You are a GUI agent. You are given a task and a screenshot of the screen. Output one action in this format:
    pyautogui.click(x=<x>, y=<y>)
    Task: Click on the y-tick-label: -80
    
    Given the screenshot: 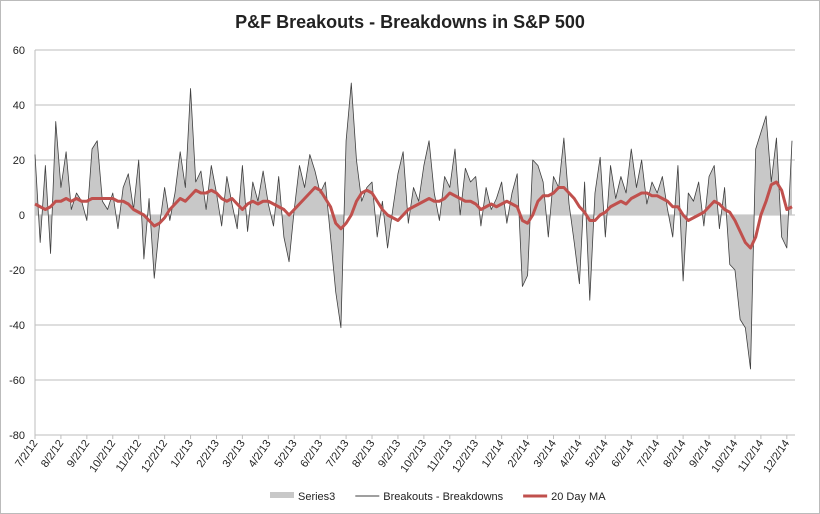 What is the action you would take?
    pyautogui.click(x=17, y=436)
    